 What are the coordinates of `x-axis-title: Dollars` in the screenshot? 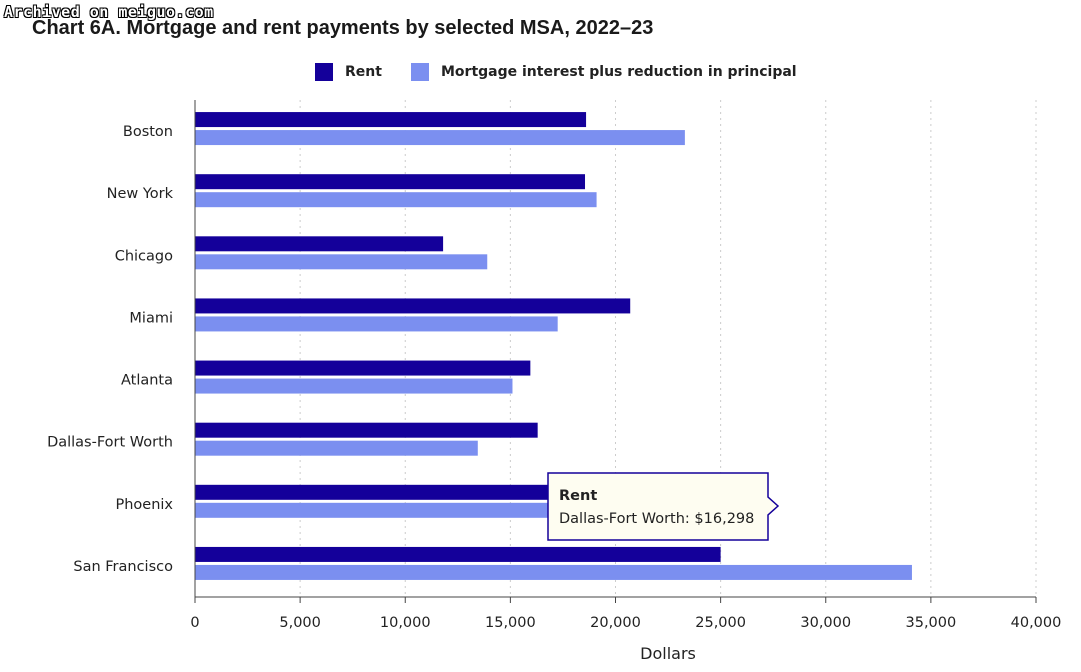 It's located at (668, 653).